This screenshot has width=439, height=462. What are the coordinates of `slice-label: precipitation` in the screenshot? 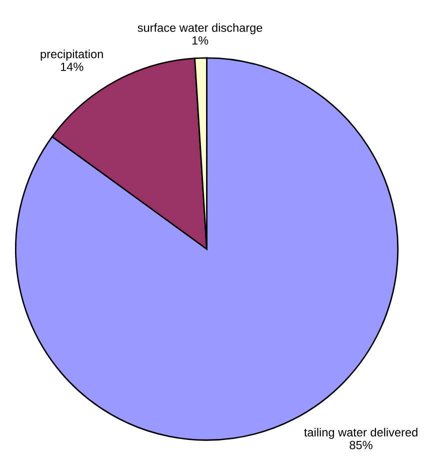 It's located at (71, 55).